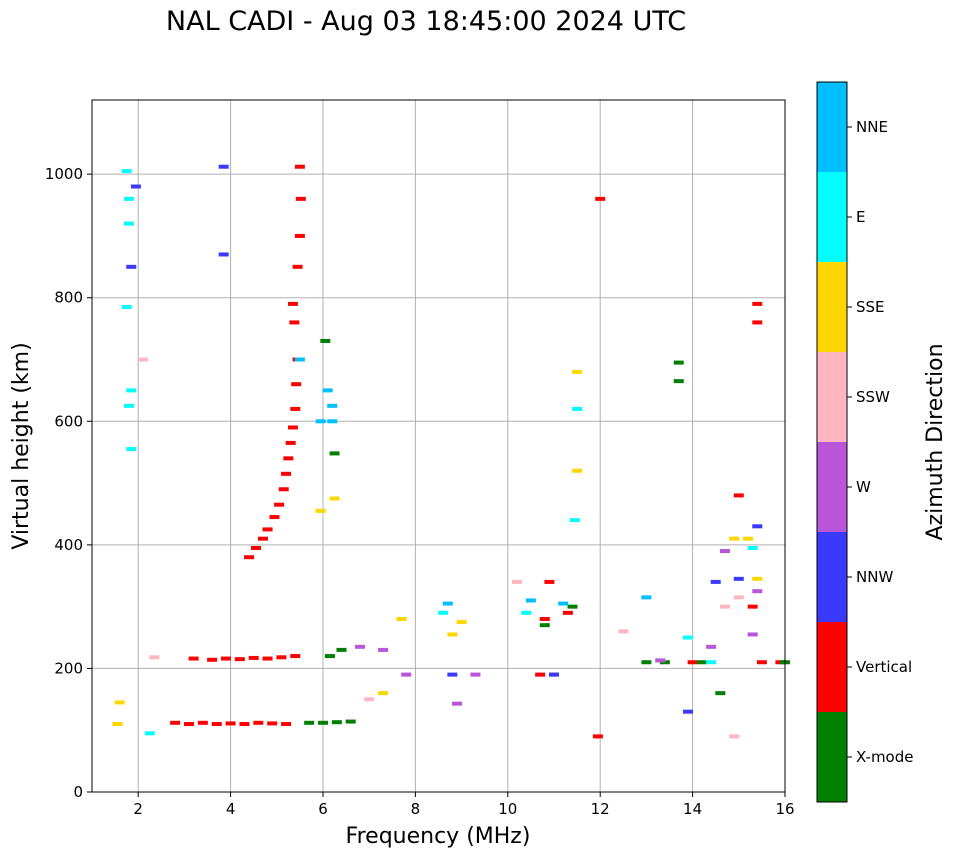  What do you see at coordinates (323, 809) in the screenshot?
I see `x-tick-label: 6` at bounding box center [323, 809].